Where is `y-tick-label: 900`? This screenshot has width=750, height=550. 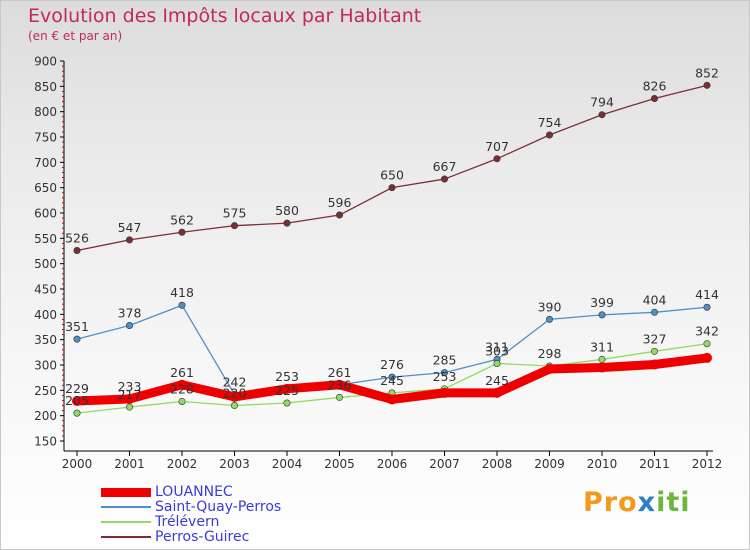
y-tick-label: 900 is located at coordinates (45, 62).